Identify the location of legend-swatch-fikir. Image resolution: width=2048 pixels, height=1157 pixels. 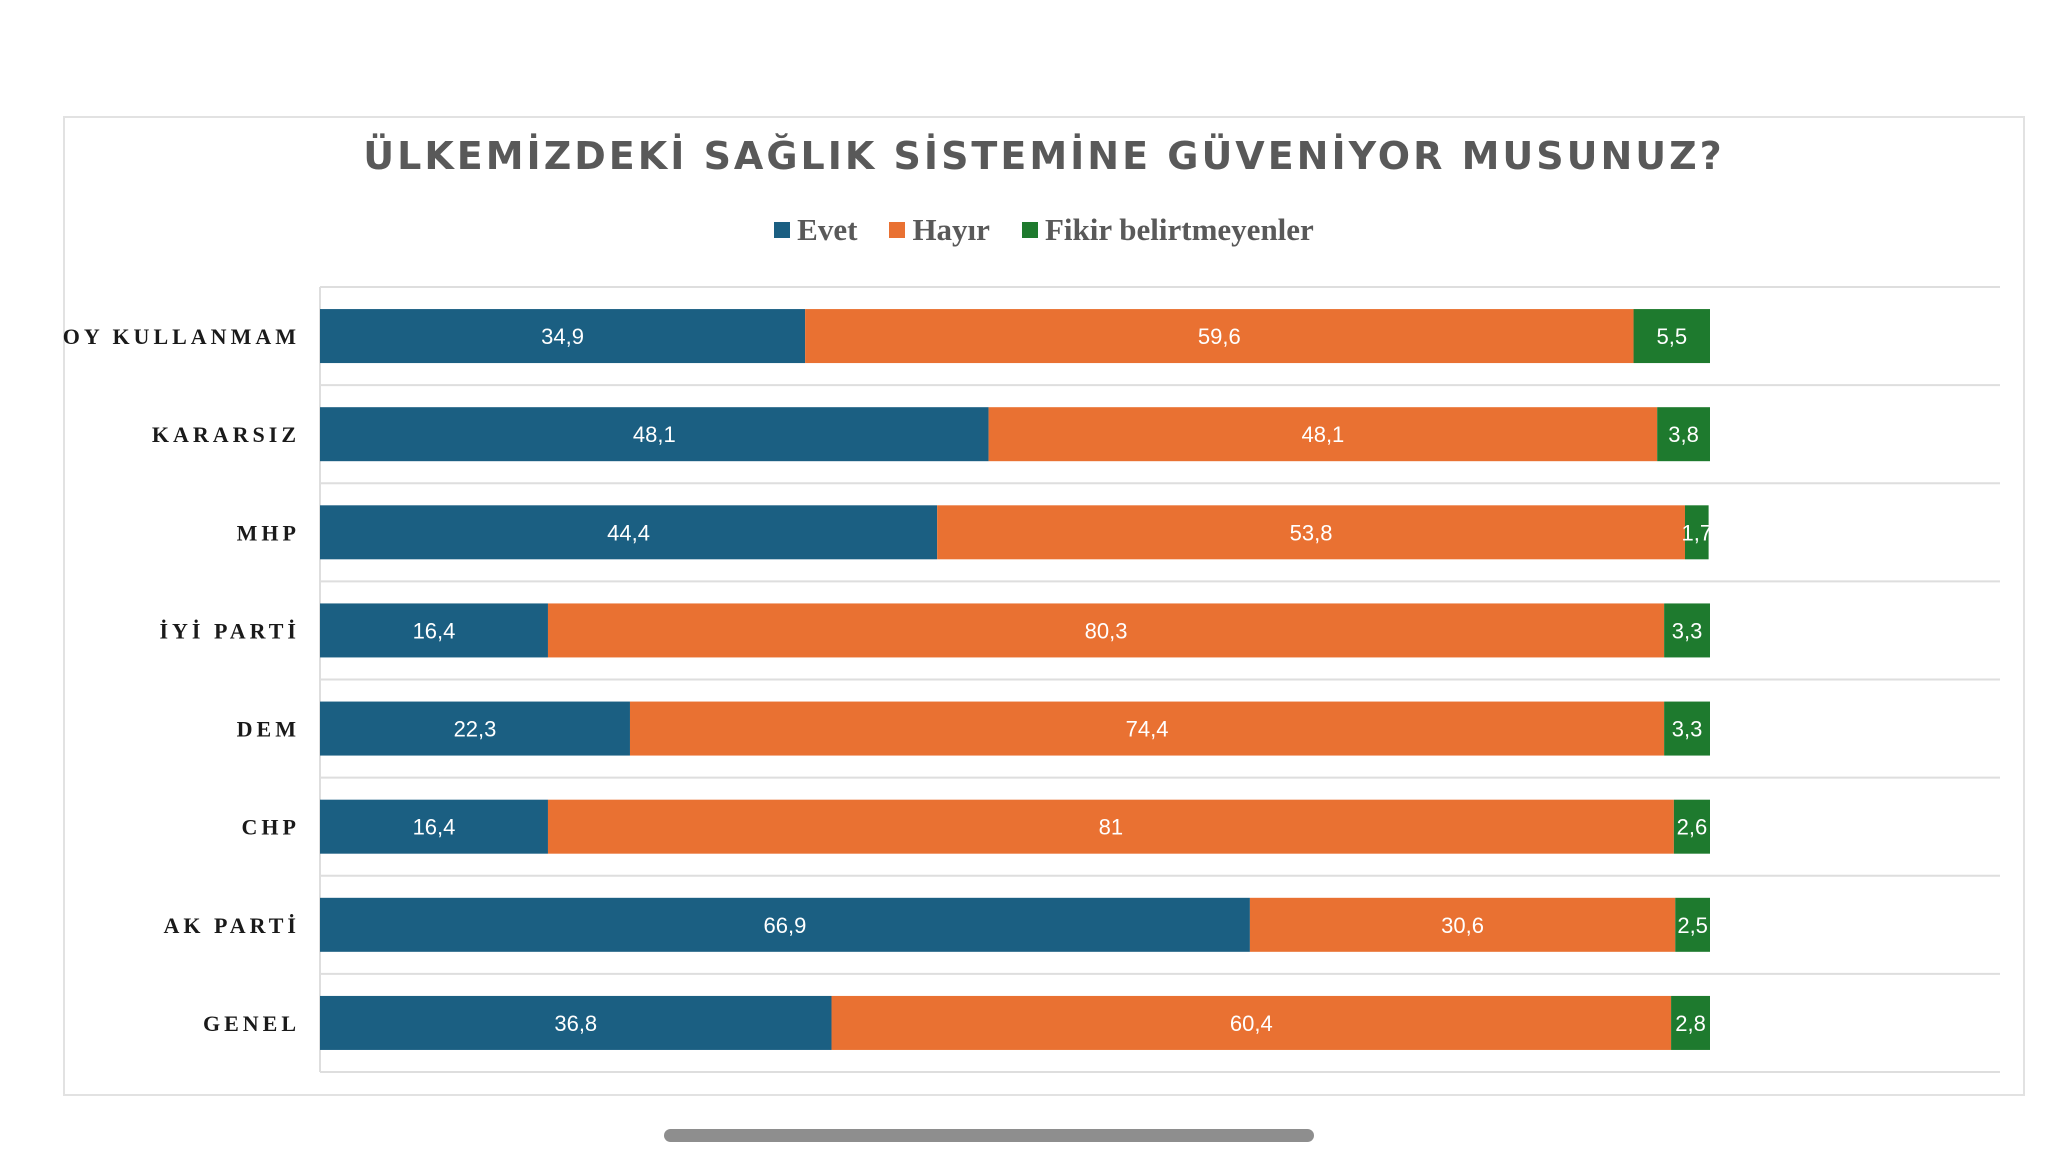
(1029, 230).